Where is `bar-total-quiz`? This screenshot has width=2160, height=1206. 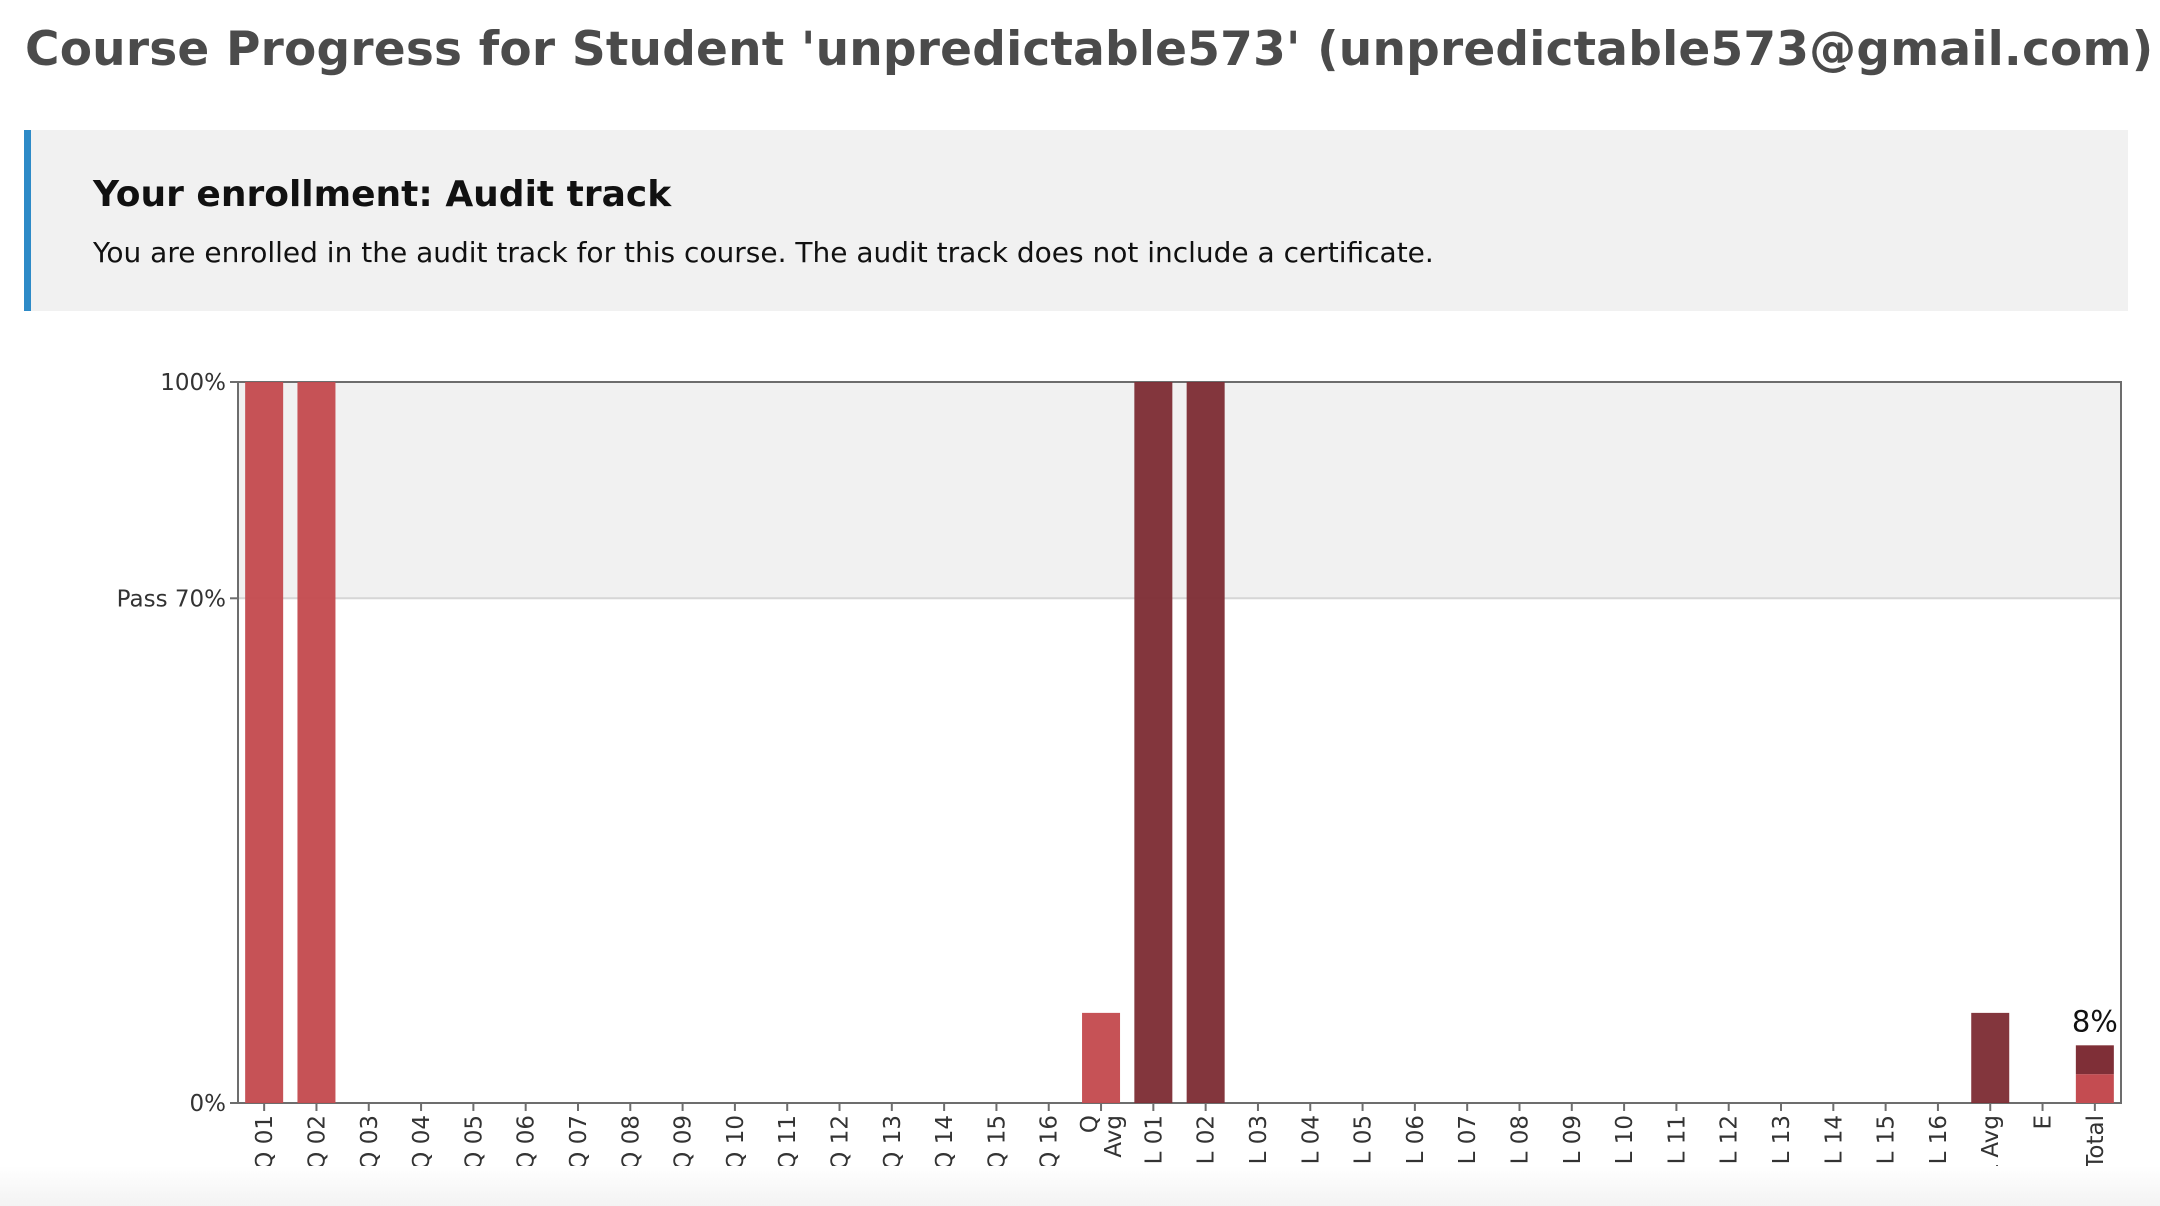
bar-total-quiz is located at coordinates (2094, 1088).